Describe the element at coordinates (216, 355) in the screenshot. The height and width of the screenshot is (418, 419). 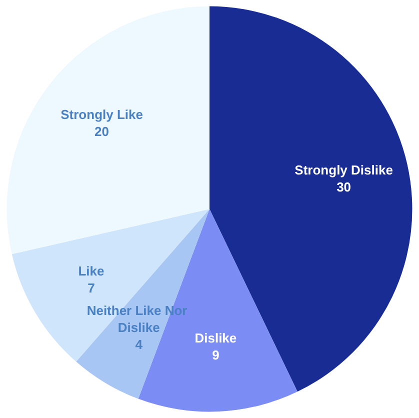
I see `data-label: 9` at that location.